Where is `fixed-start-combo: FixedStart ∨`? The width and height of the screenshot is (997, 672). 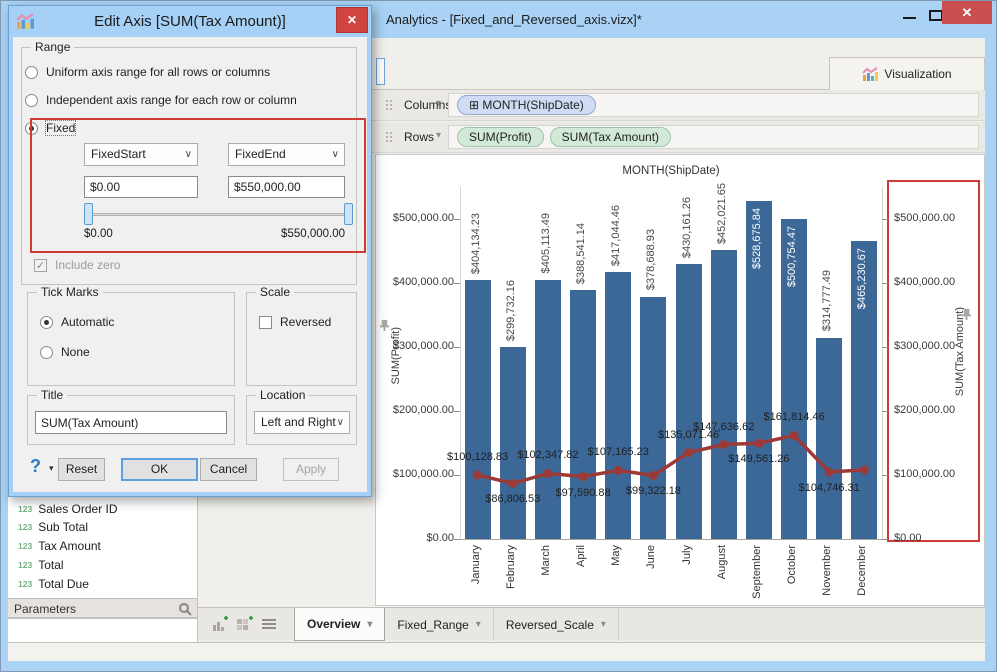 fixed-start-combo: FixedStart ∨ is located at coordinates (141, 154).